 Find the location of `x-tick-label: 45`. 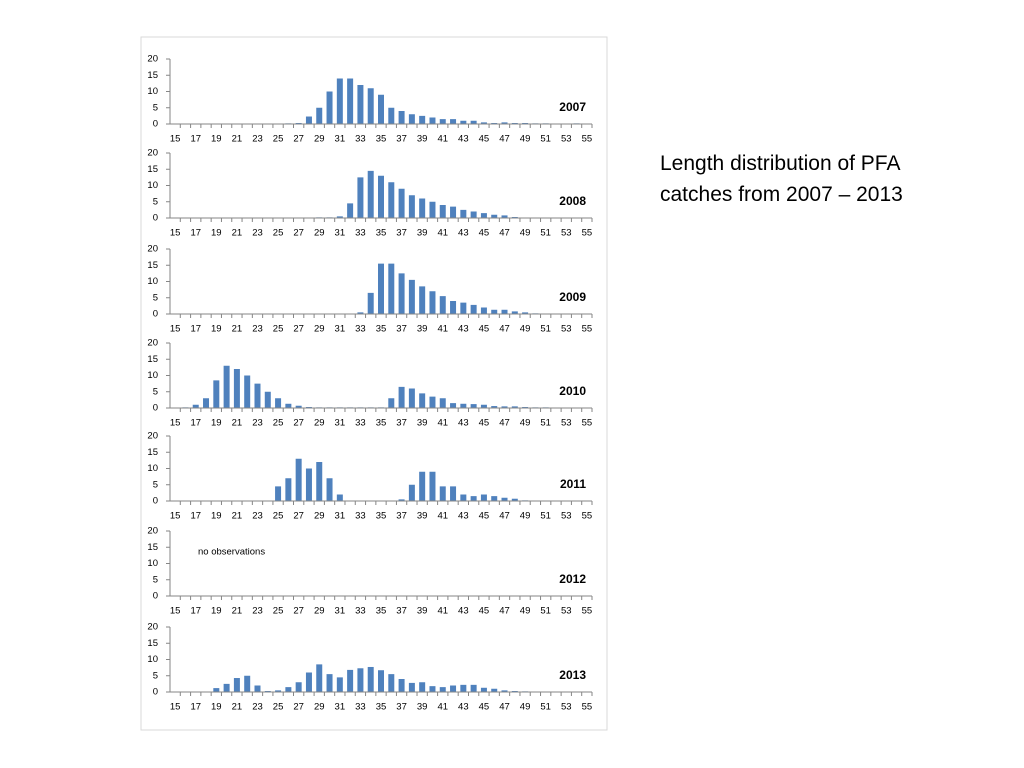

x-tick-label: 45 is located at coordinates (484, 233).